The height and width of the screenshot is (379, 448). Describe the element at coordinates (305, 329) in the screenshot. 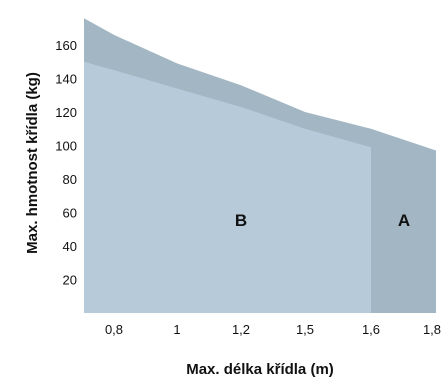

I see `x-tick-label: 1,5` at that location.